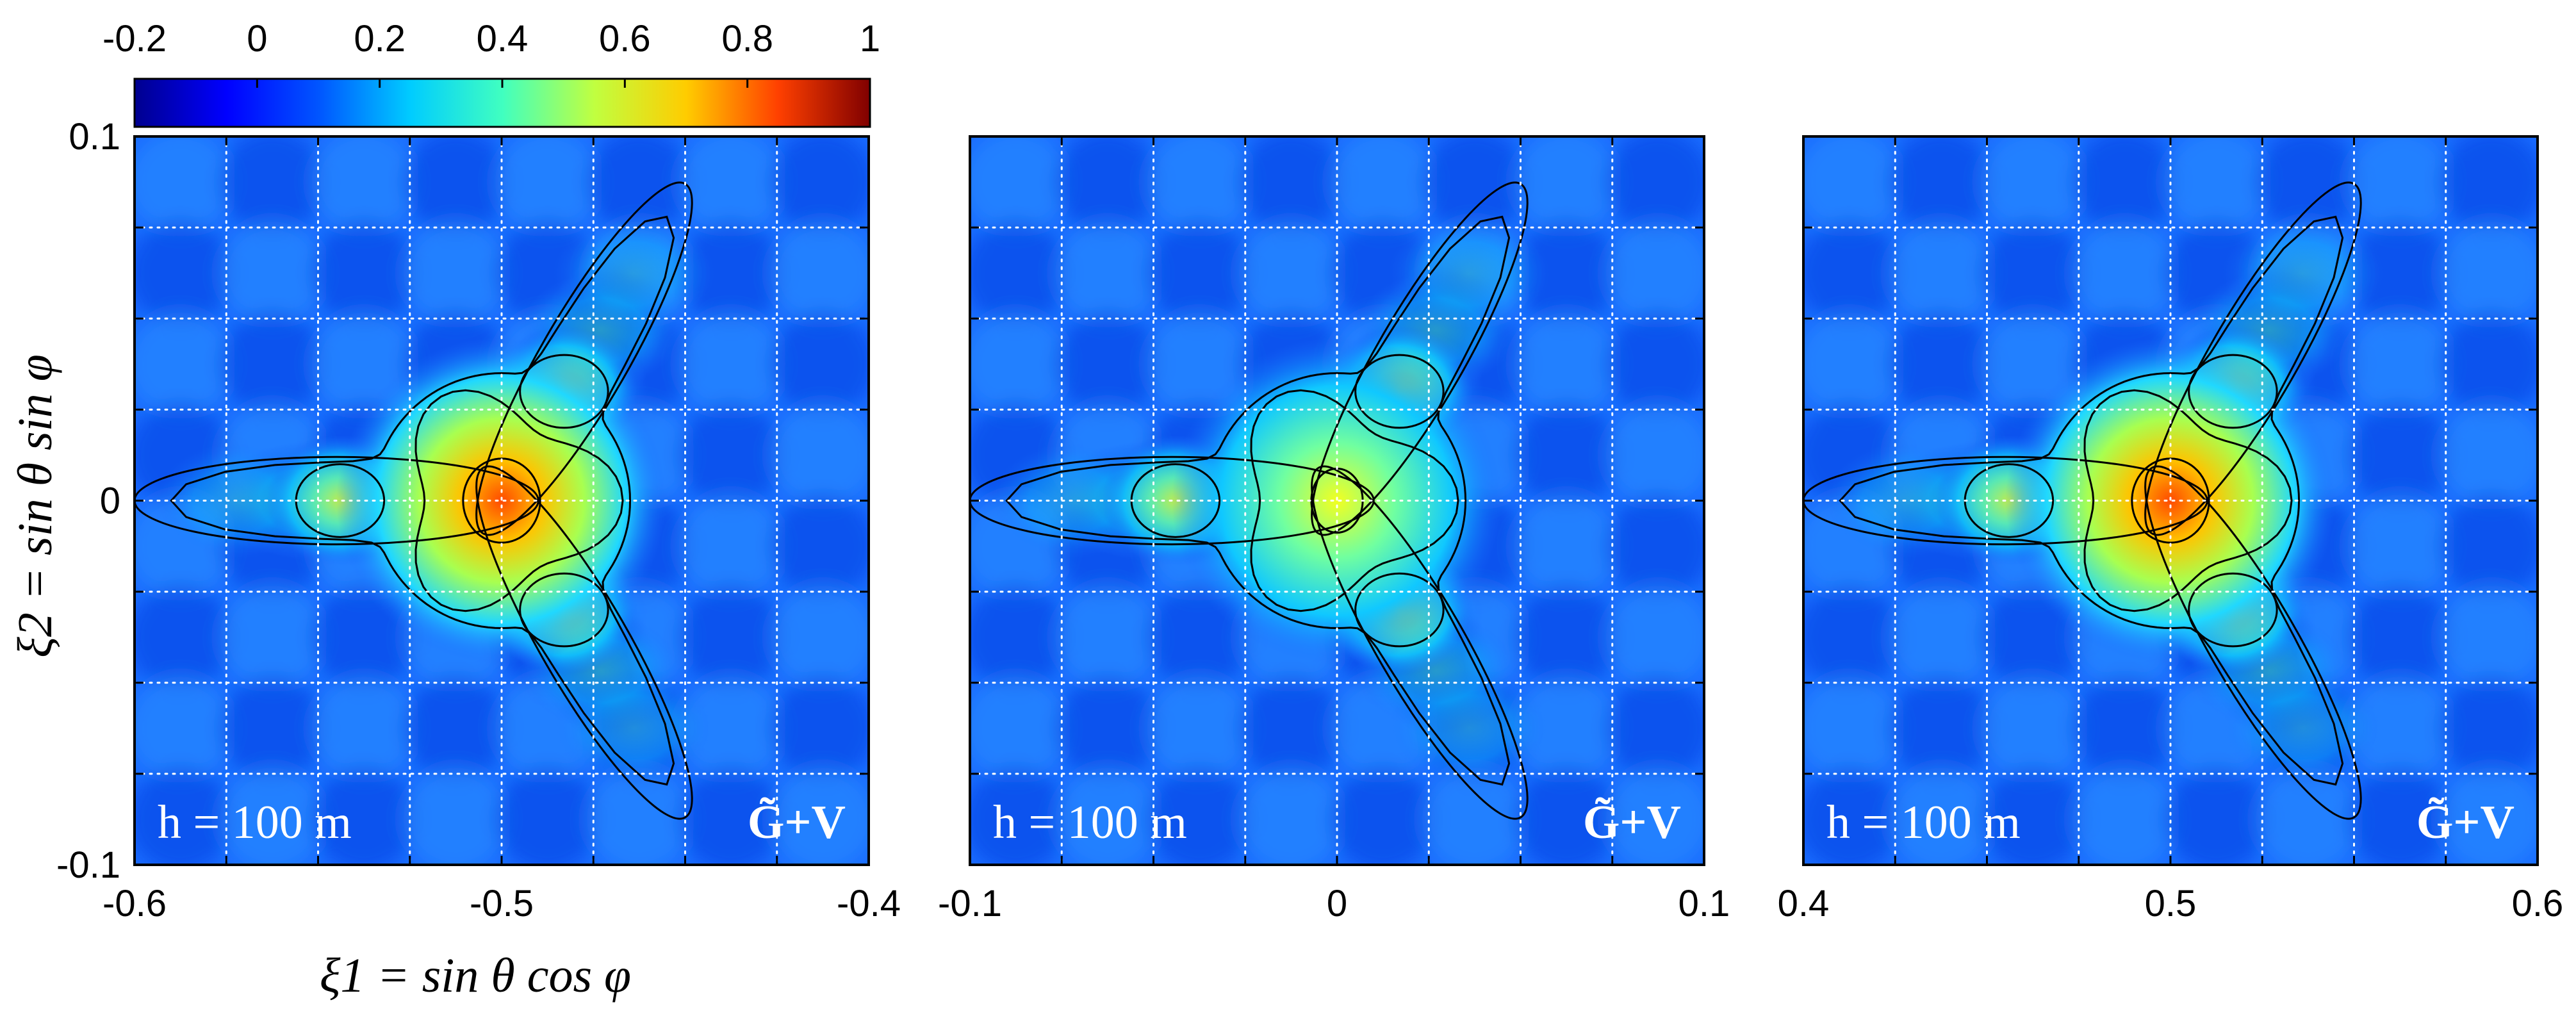 This screenshot has width=2576, height=1016. Describe the element at coordinates (257, 39) in the screenshot. I see `colorbar-tick-label: 0` at that location.